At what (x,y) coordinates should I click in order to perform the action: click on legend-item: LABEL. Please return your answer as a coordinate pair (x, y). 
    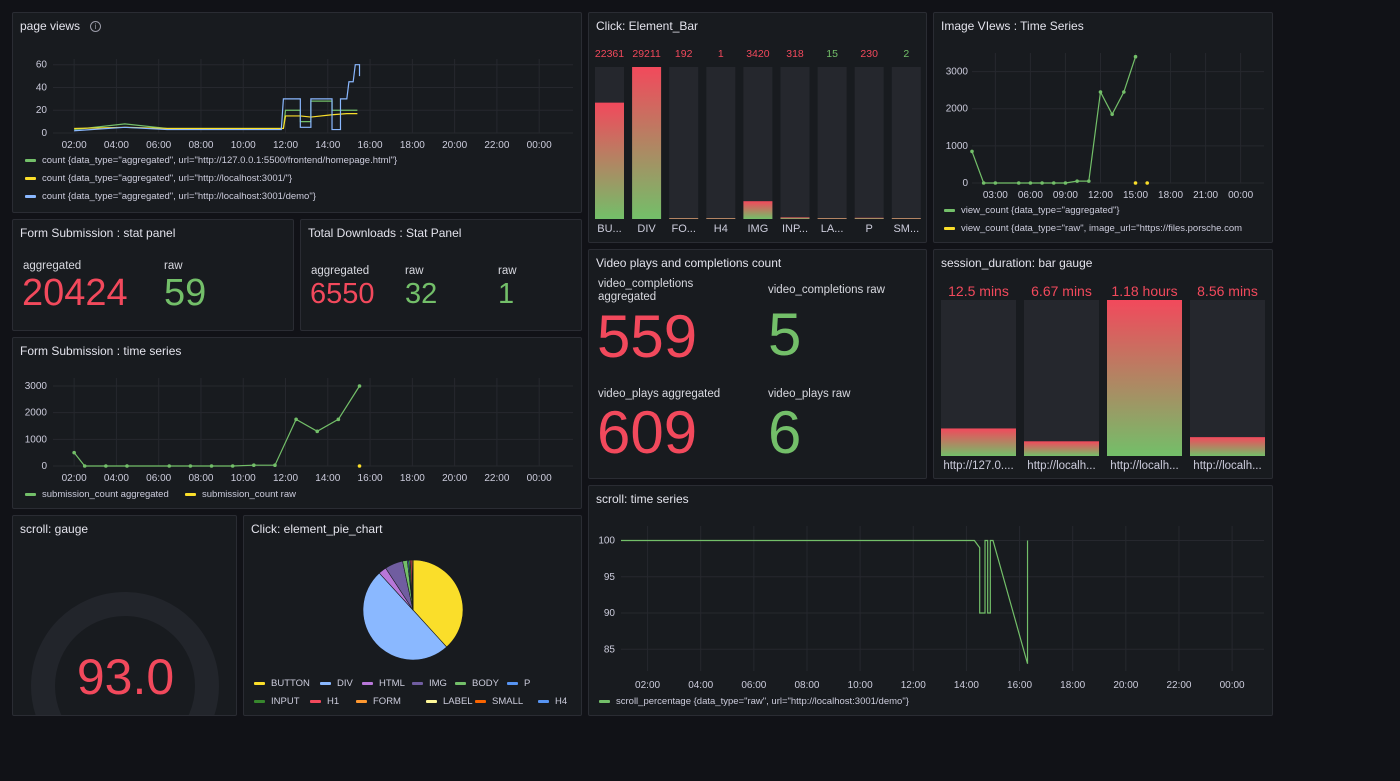
    Looking at the image, I should click on (449, 701).